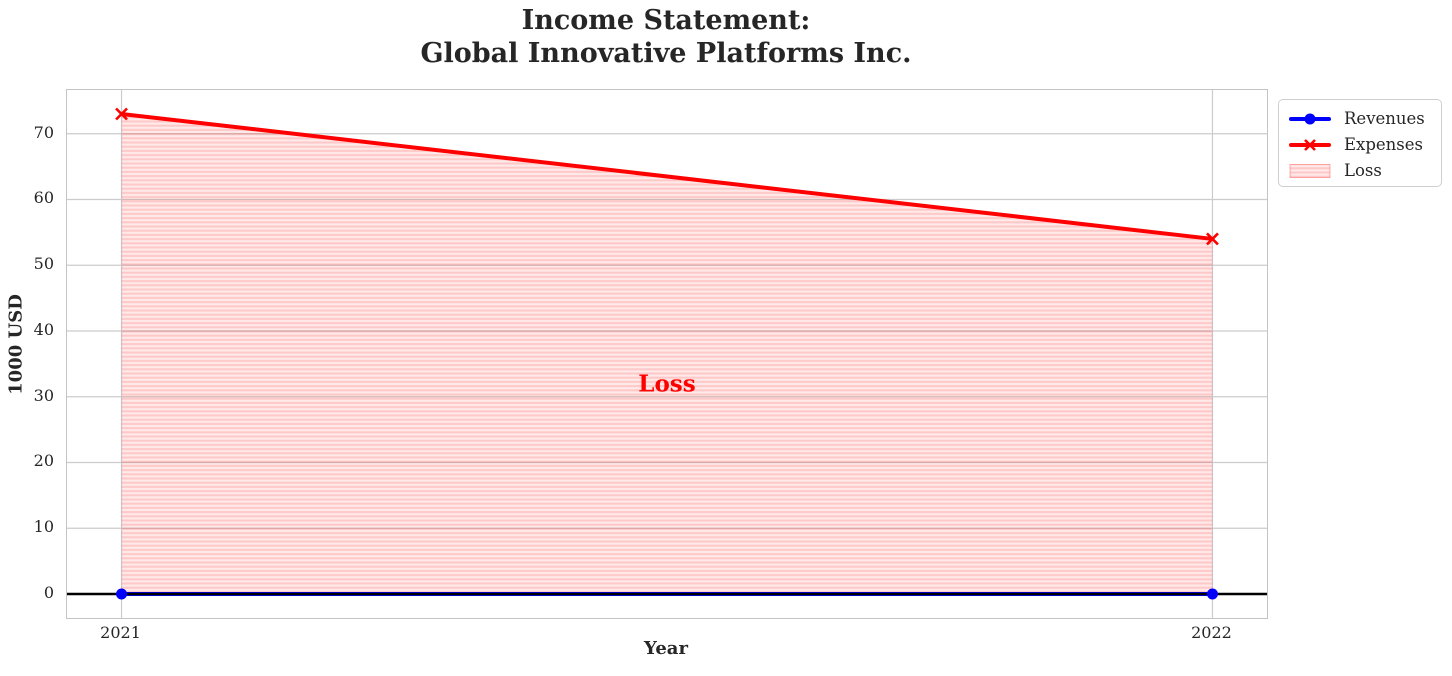 The width and height of the screenshot is (1452, 676). Describe the element at coordinates (16, 344) in the screenshot. I see `y-axis-label: 1000 USD` at that location.